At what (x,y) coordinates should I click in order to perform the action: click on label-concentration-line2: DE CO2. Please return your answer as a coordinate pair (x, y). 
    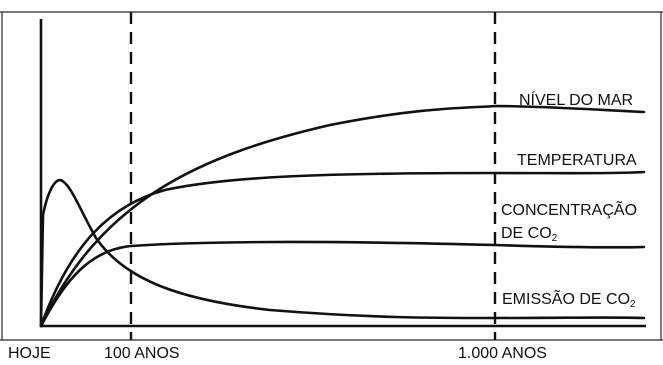
    Looking at the image, I should click on (529, 234).